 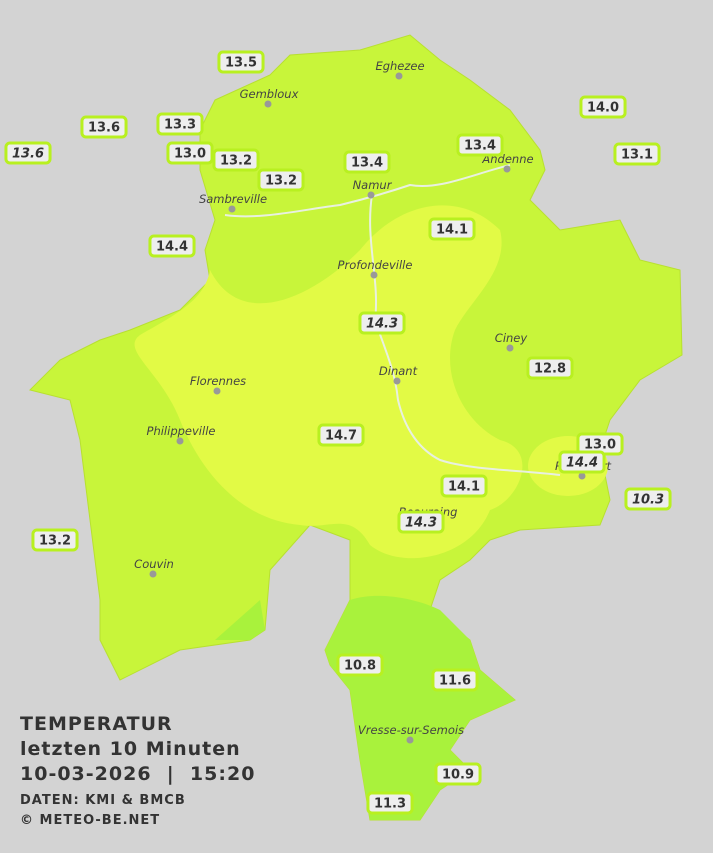 I want to click on station: 11.6, so click(x=455, y=680).